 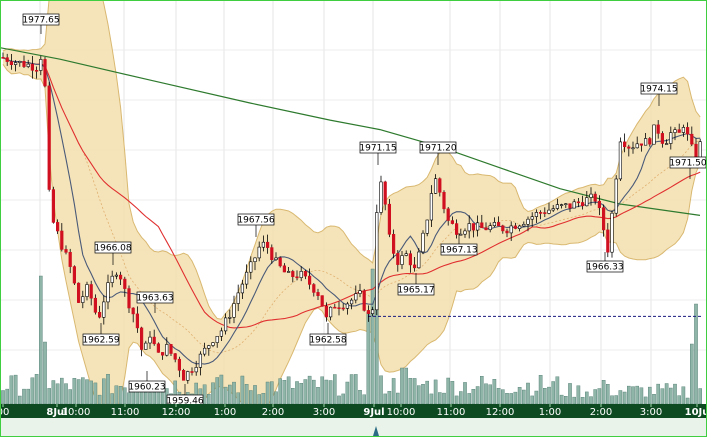 I want to click on callout-box, so click(x=416, y=289).